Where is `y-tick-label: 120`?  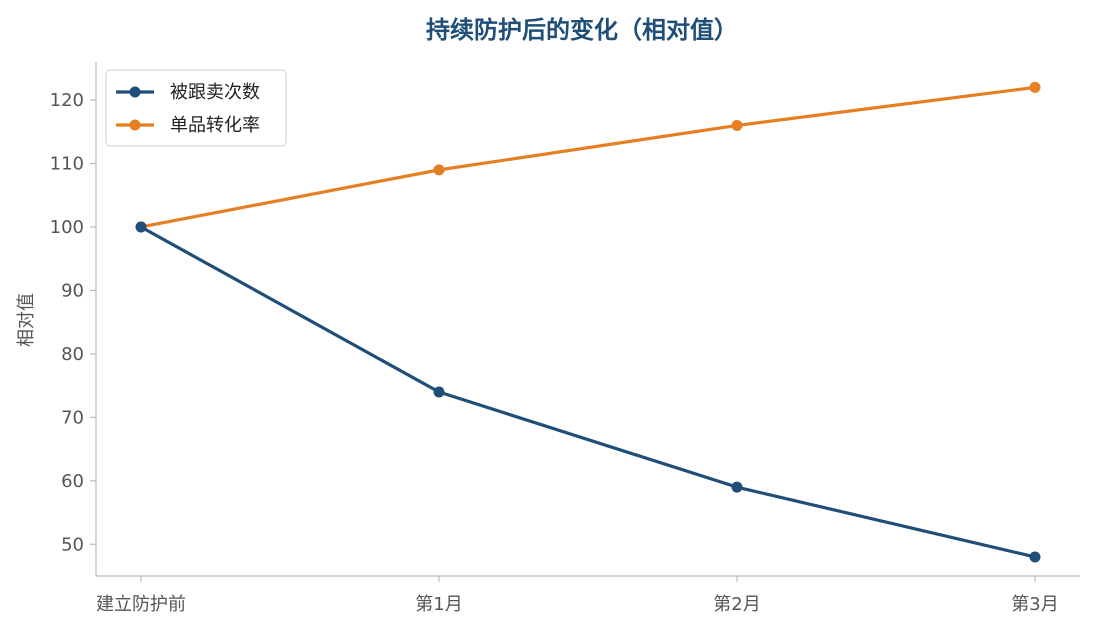 y-tick-label: 120 is located at coordinates (67, 100).